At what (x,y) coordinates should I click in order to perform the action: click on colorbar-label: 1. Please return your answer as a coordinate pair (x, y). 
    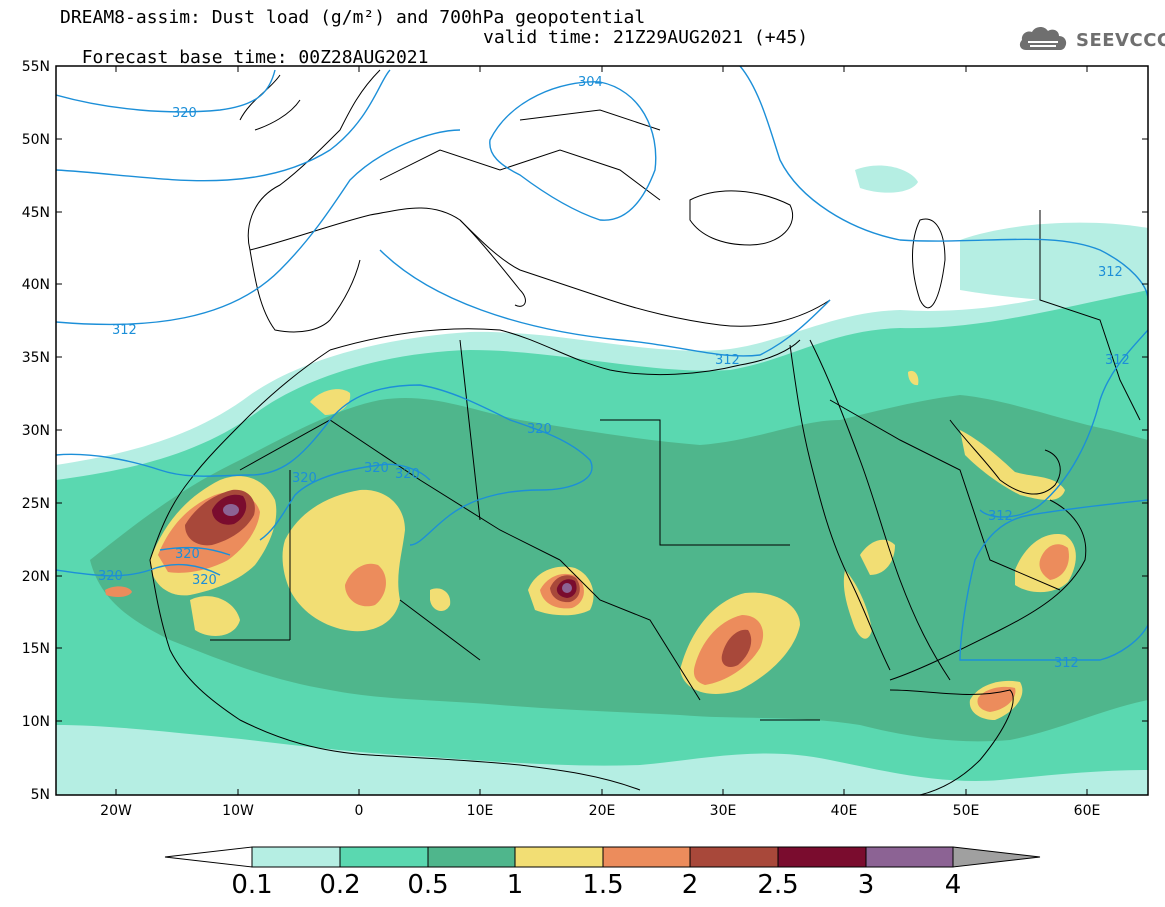
    Looking at the image, I should click on (515, 885).